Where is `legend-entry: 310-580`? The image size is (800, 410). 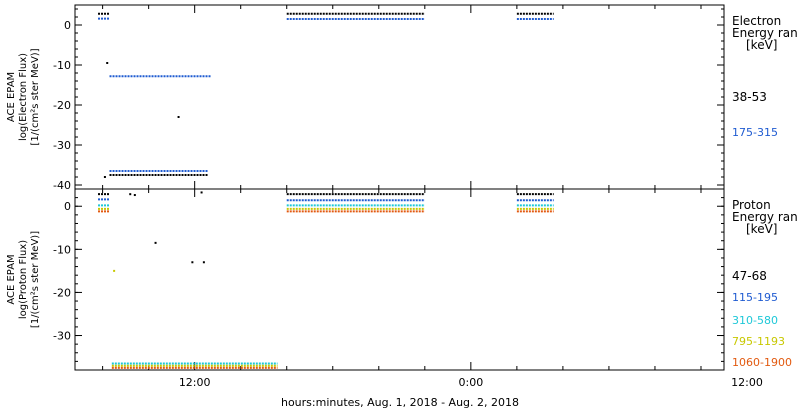
legend-entry: 310-580 is located at coordinates (755, 320).